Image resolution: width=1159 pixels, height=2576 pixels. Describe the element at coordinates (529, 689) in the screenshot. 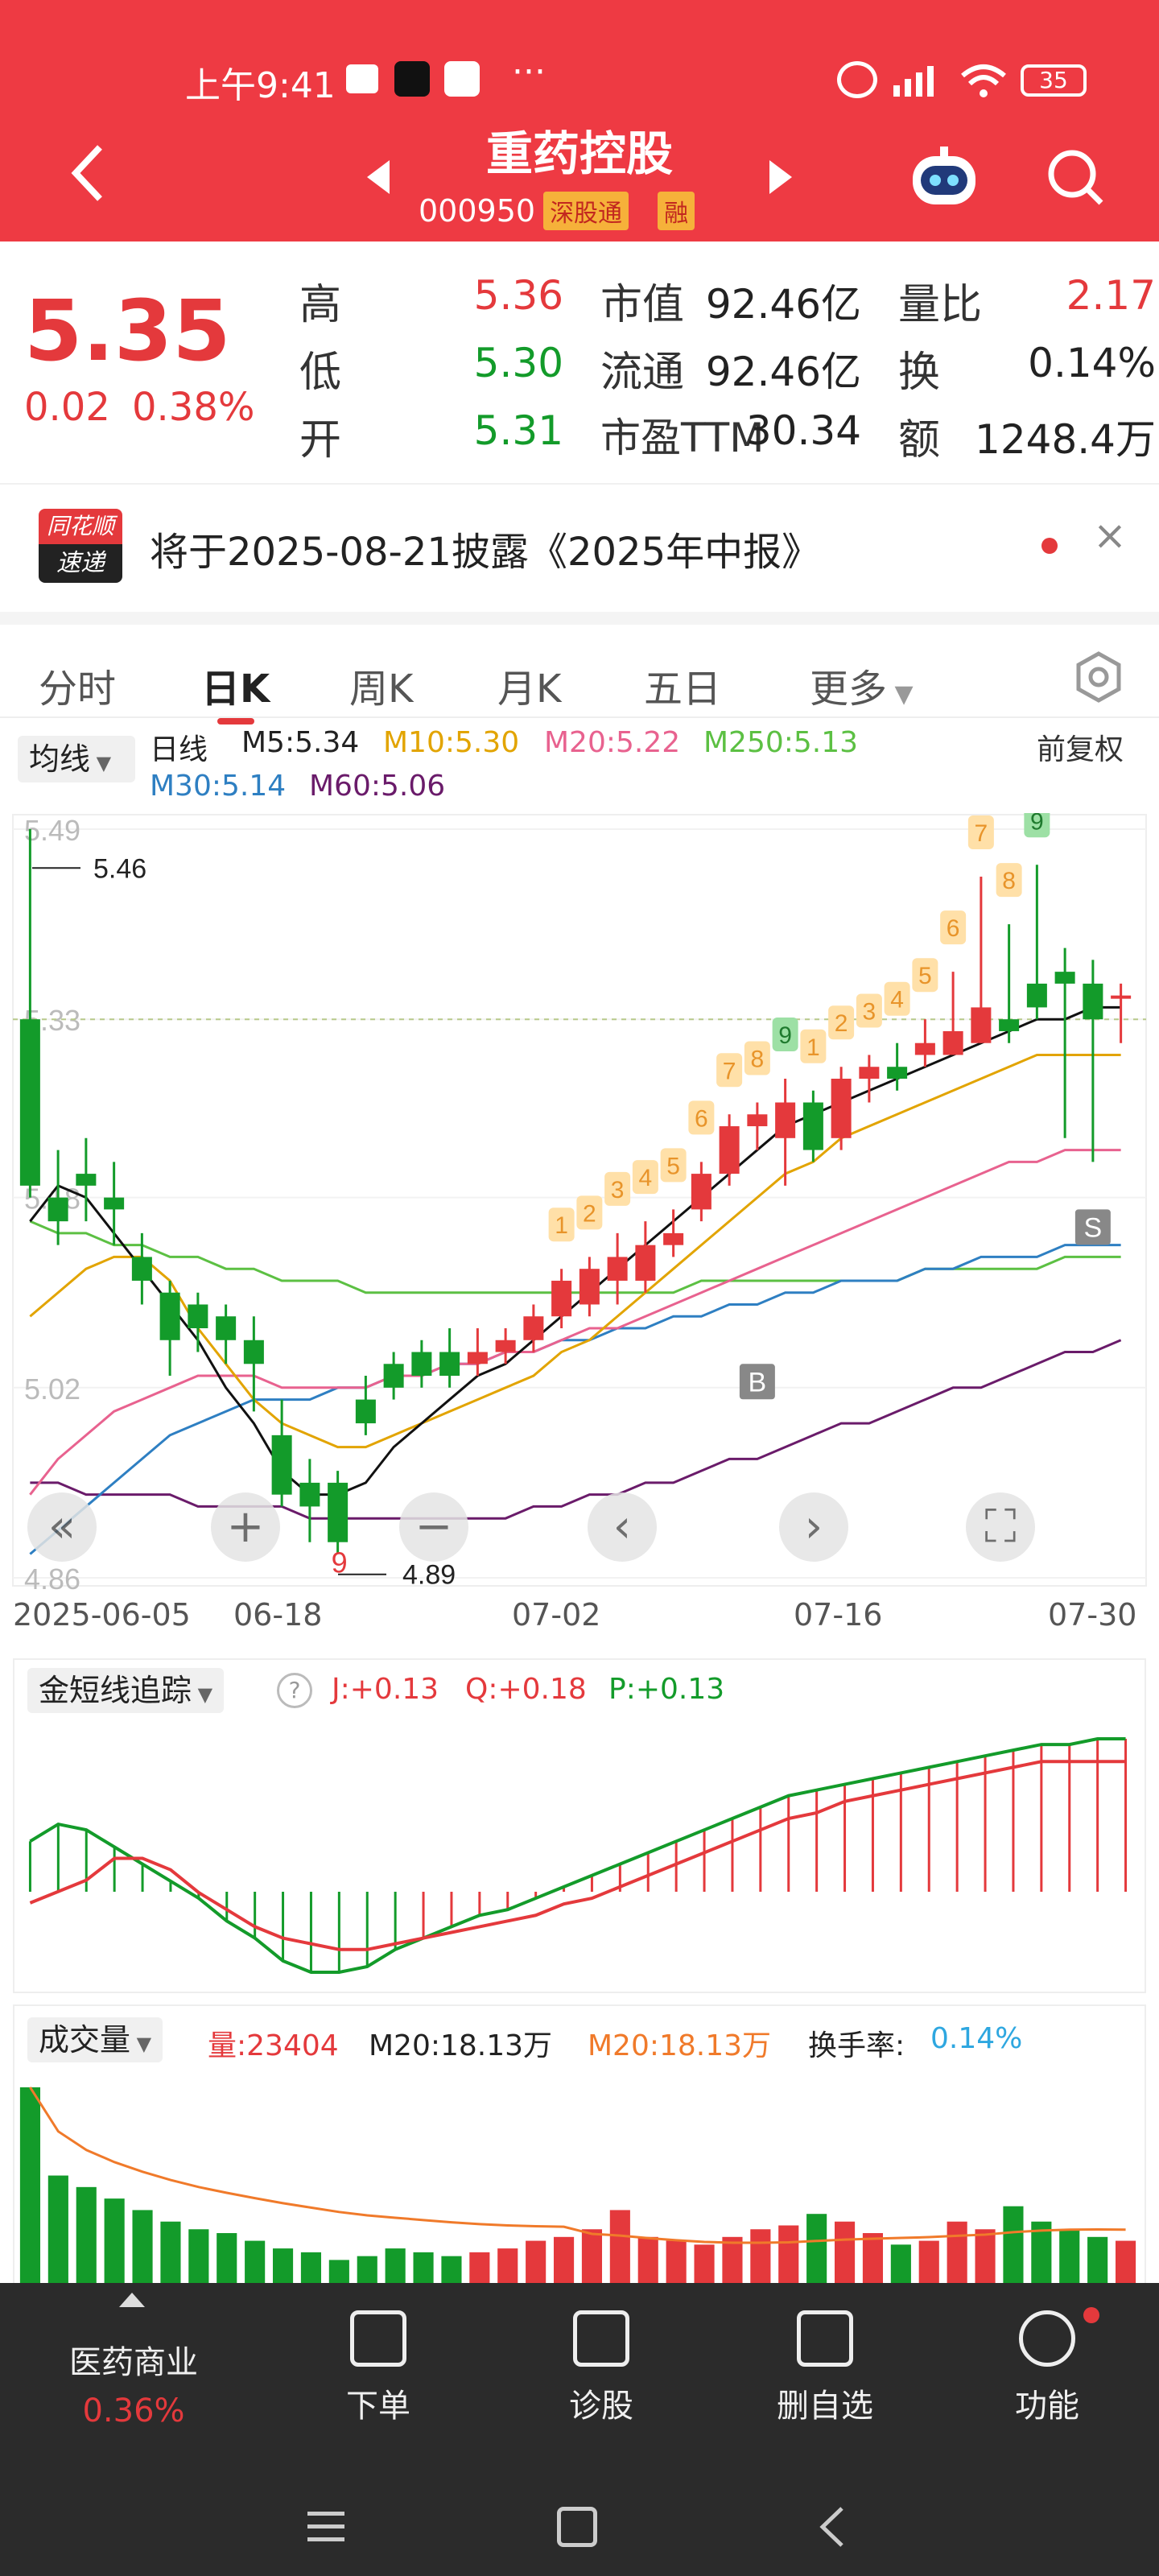

I see `tab-monthly: 月K` at that location.